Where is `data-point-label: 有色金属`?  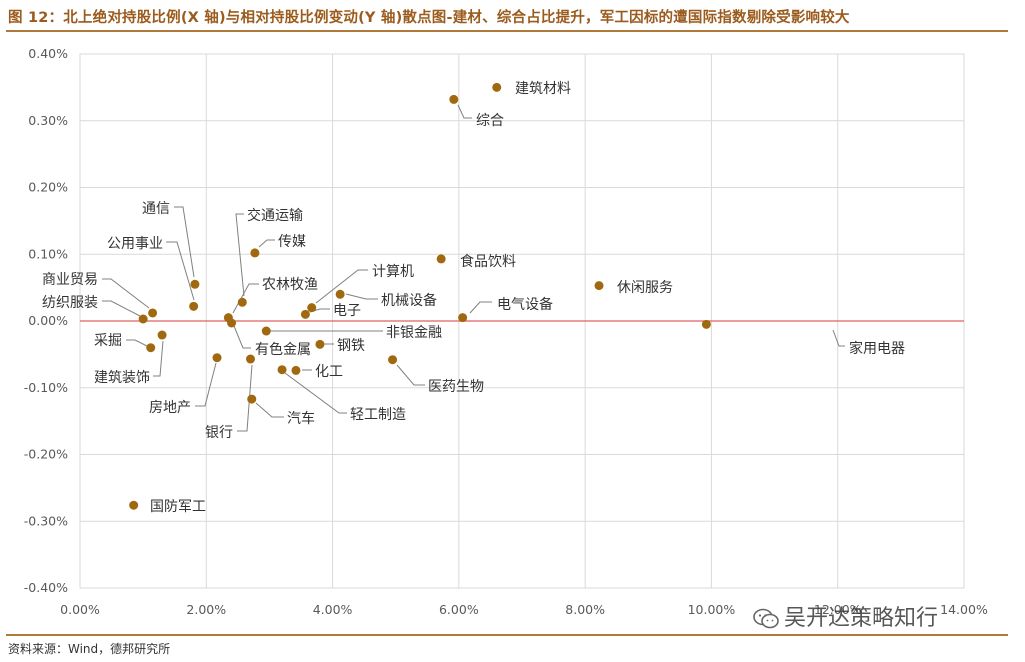 data-point-label: 有色金属 is located at coordinates (283, 349).